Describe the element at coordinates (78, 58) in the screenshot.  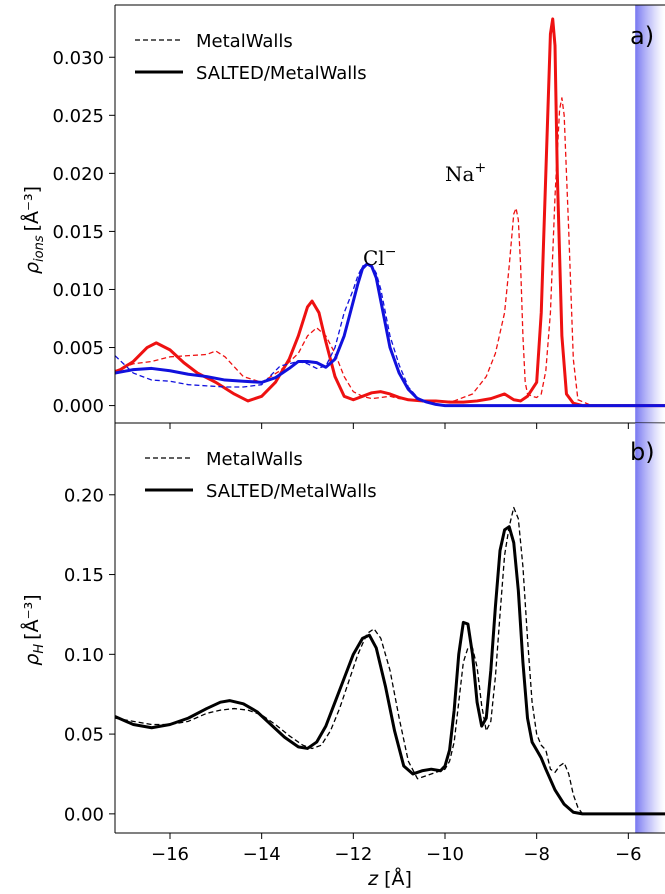
I see `panel-a-ytick-label: 0.030` at that location.